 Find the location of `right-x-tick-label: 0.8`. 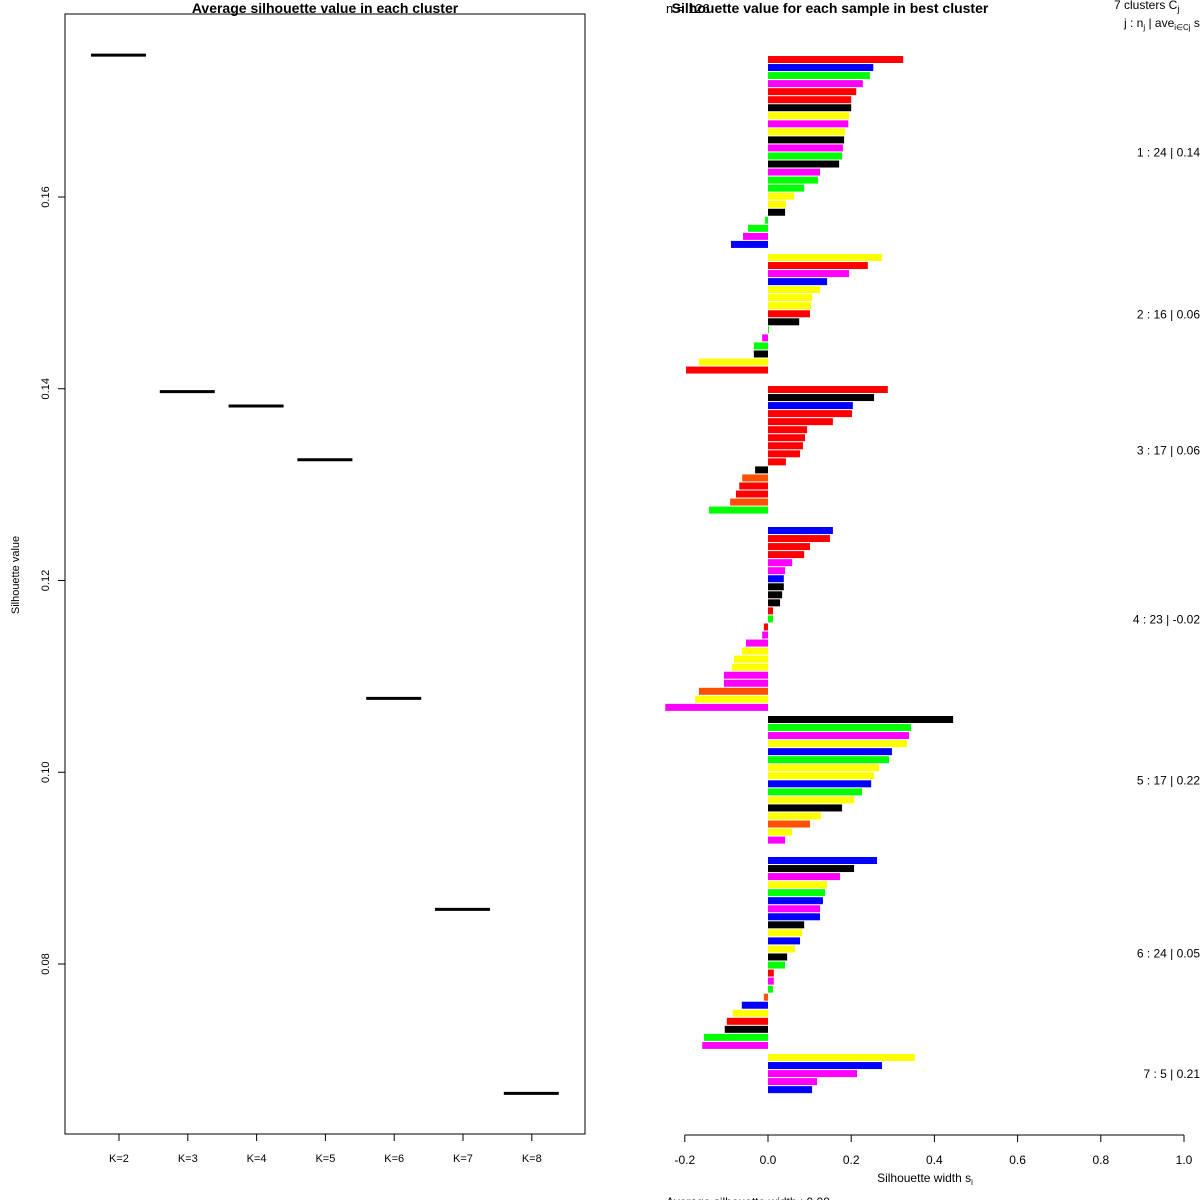

right-x-tick-label: 0.8 is located at coordinates (1100, 1160).